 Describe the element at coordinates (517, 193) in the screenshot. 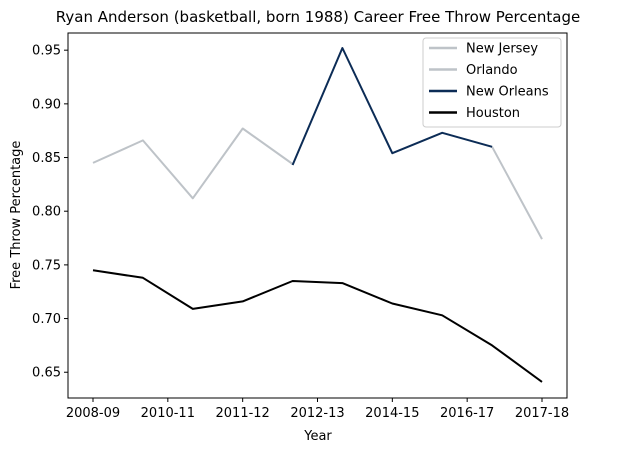

I see `series-line-orlando` at that location.